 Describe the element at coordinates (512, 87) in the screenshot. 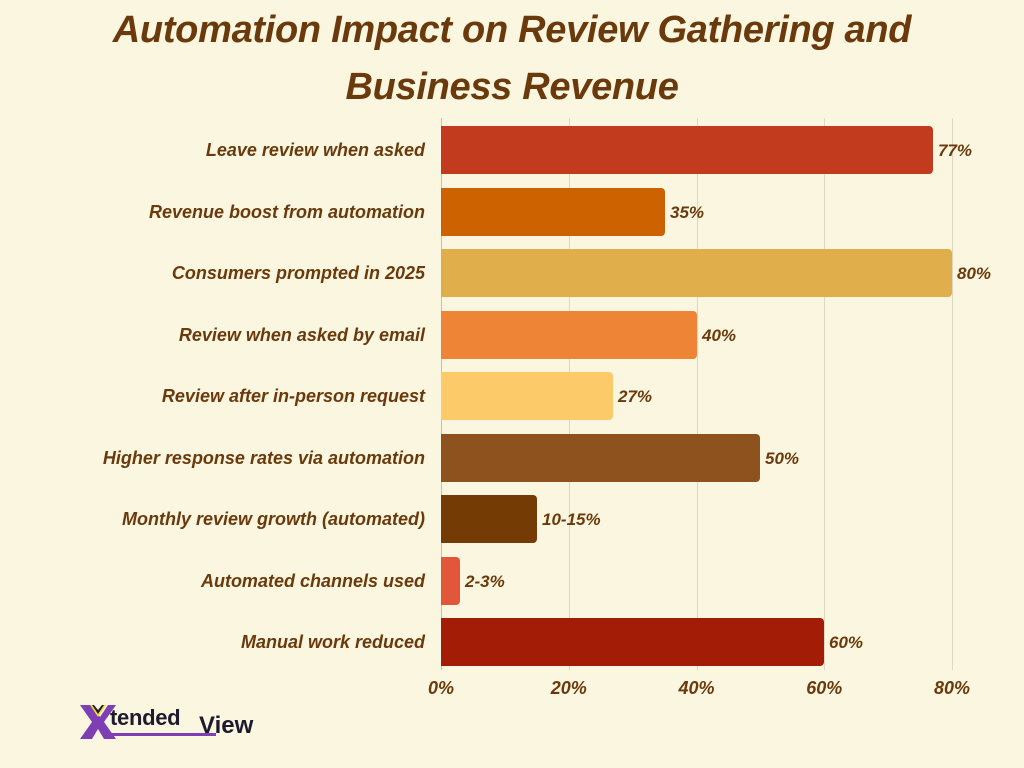

I see `chart-title-line-2: Business Revenue` at that location.